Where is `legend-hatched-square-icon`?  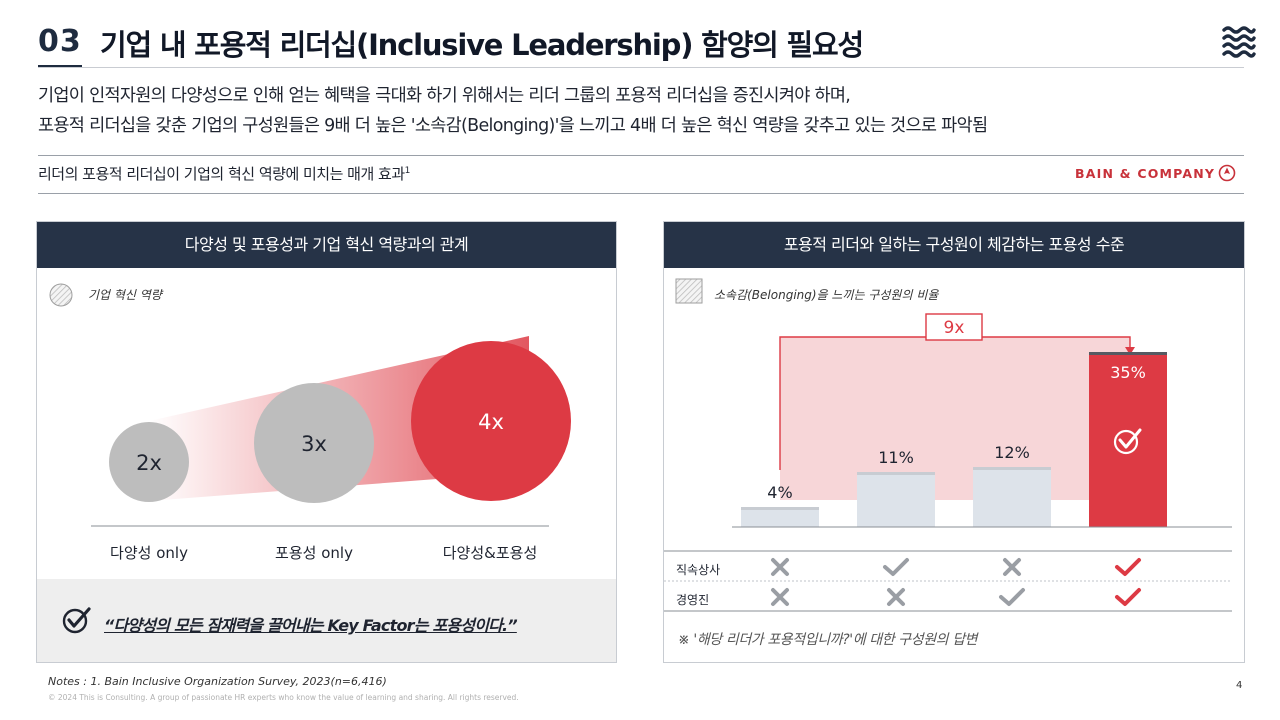 legend-hatched-square-icon is located at coordinates (689, 291).